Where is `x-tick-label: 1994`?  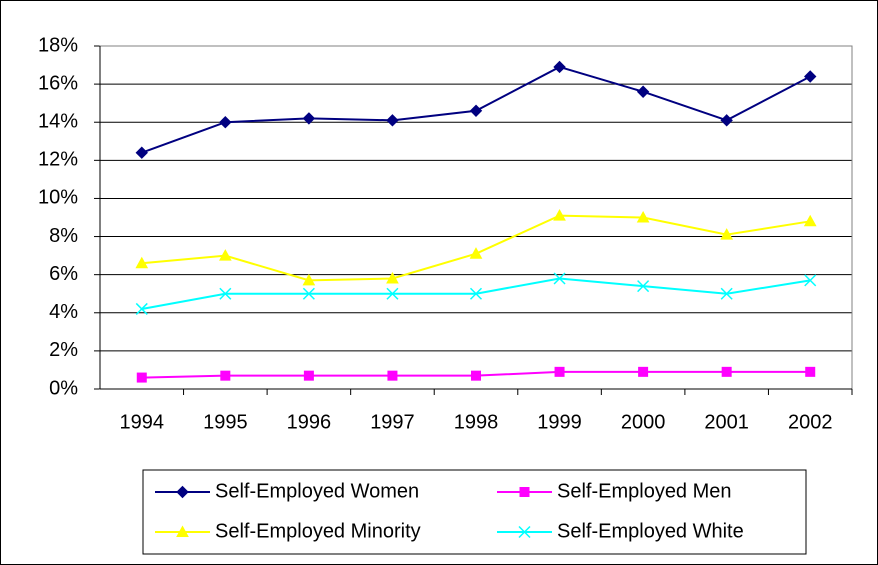
x-tick-label: 1994 is located at coordinates (142, 422).